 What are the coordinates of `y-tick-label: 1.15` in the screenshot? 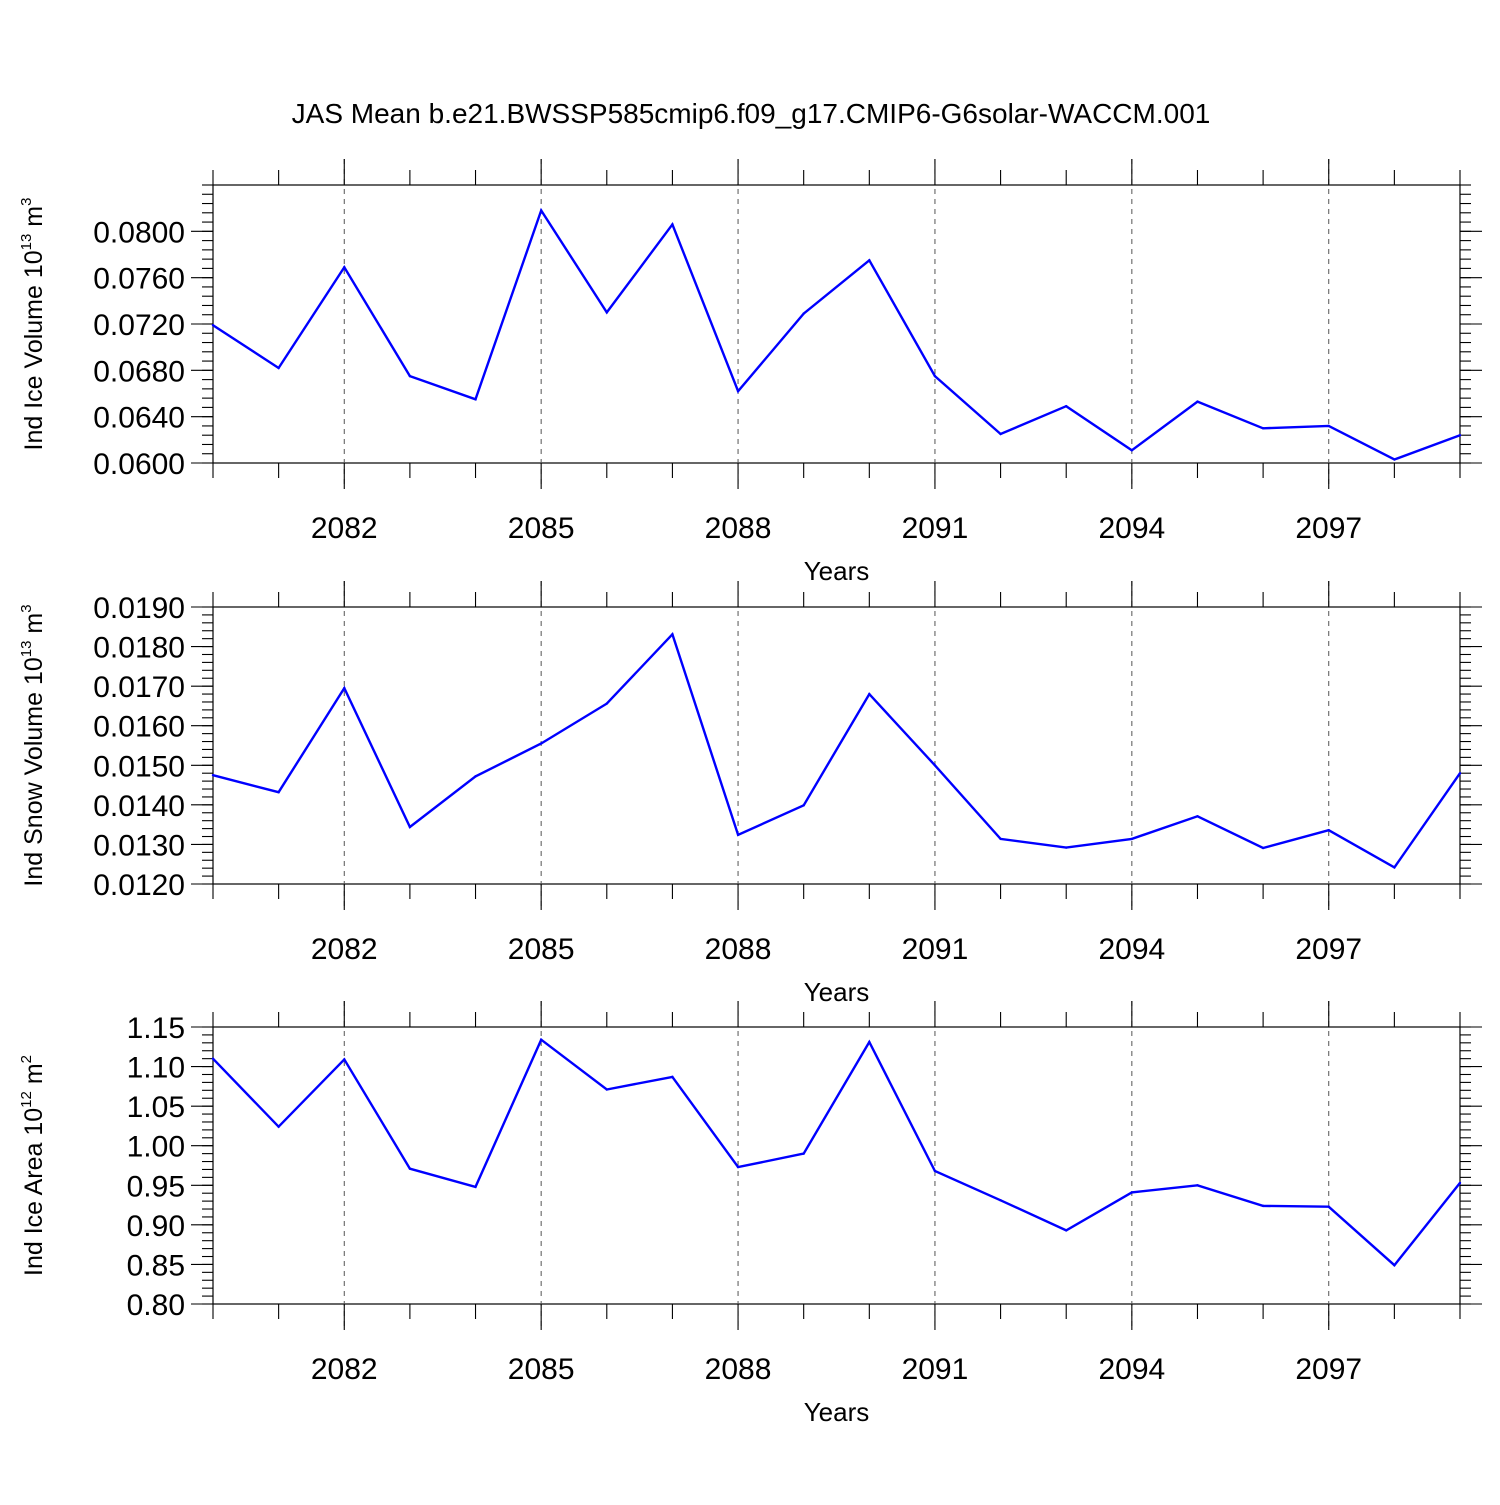 It's located at (156, 1028).